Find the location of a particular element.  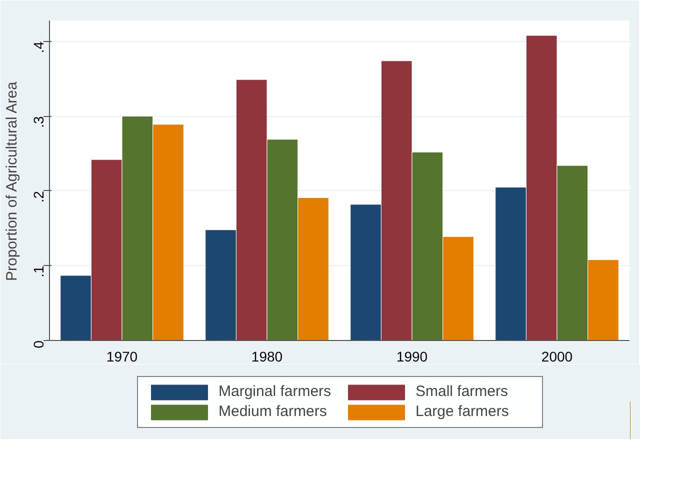

y-tick-label: .3 is located at coordinates (38, 122).